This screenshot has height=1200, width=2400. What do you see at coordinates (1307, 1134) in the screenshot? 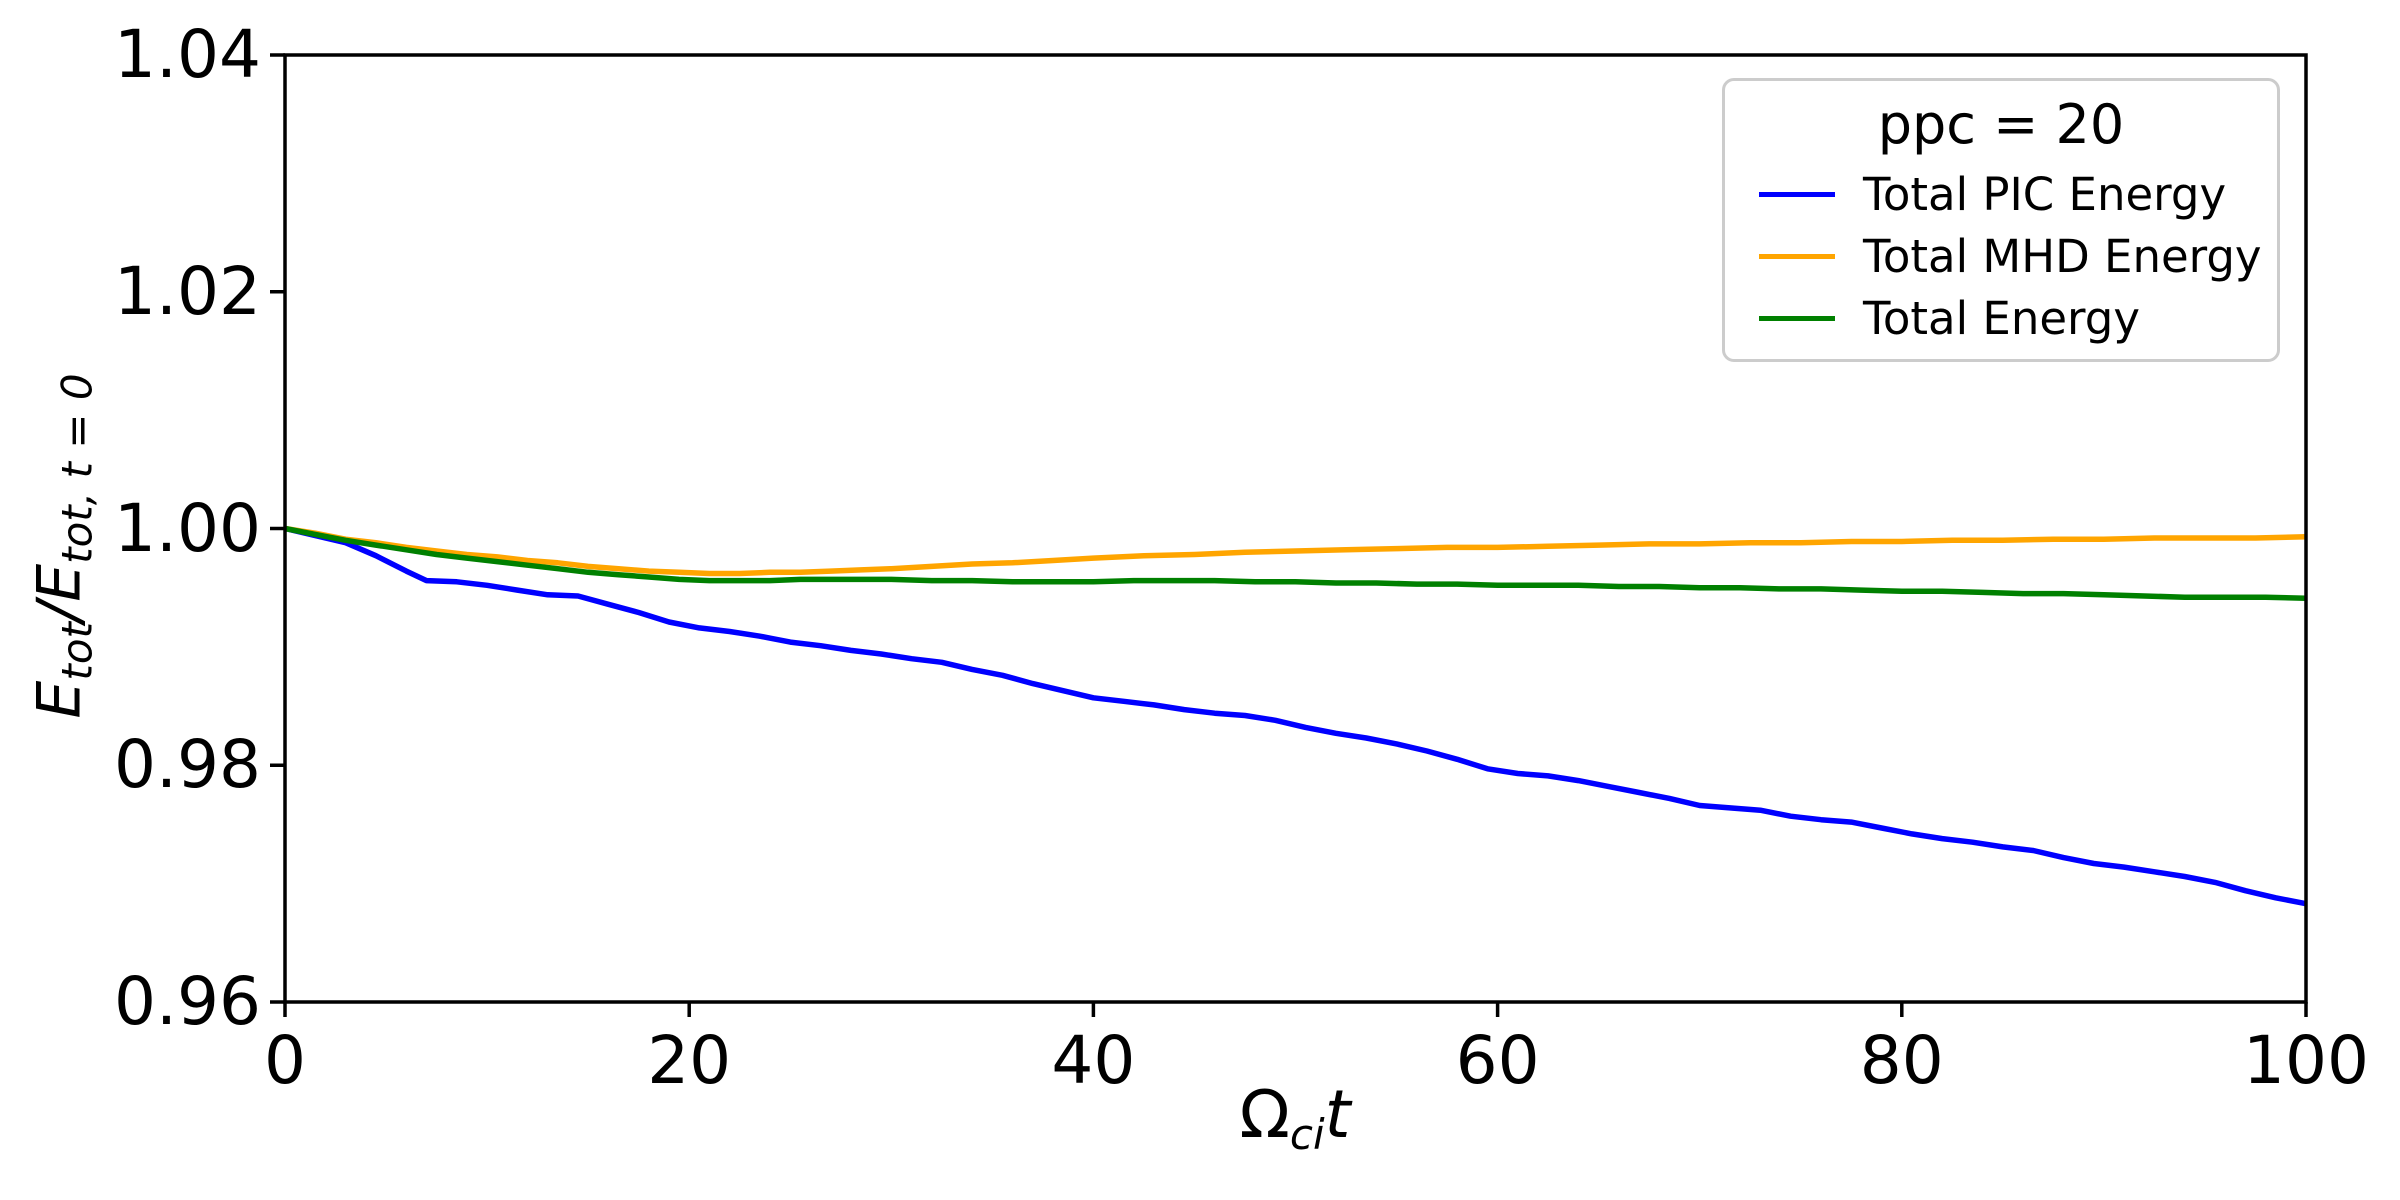
I see `x-axis-label-sub: ci` at bounding box center [1307, 1134].